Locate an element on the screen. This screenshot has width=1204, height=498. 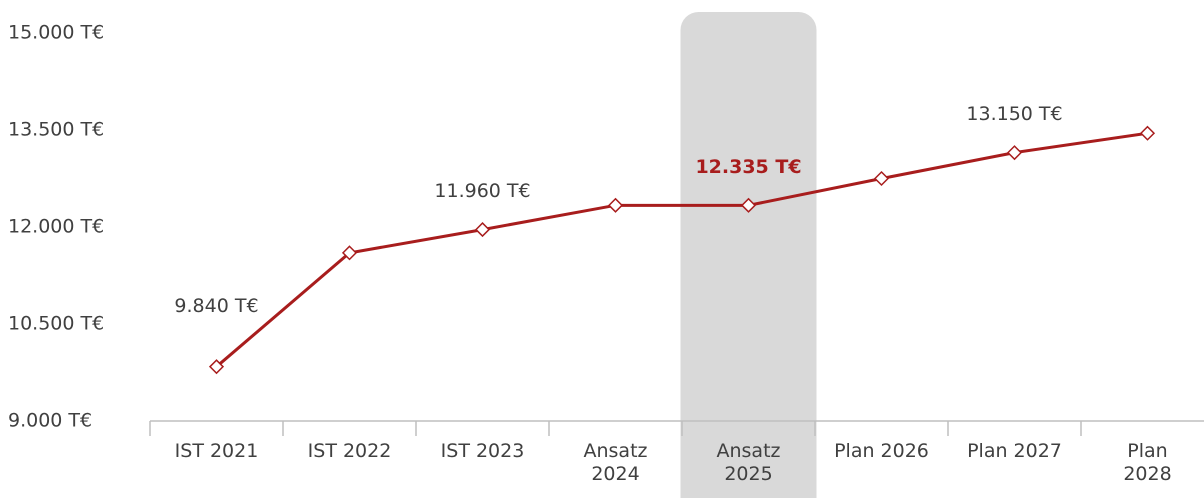
x-tick-label: IST 2021 is located at coordinates (216, 451).